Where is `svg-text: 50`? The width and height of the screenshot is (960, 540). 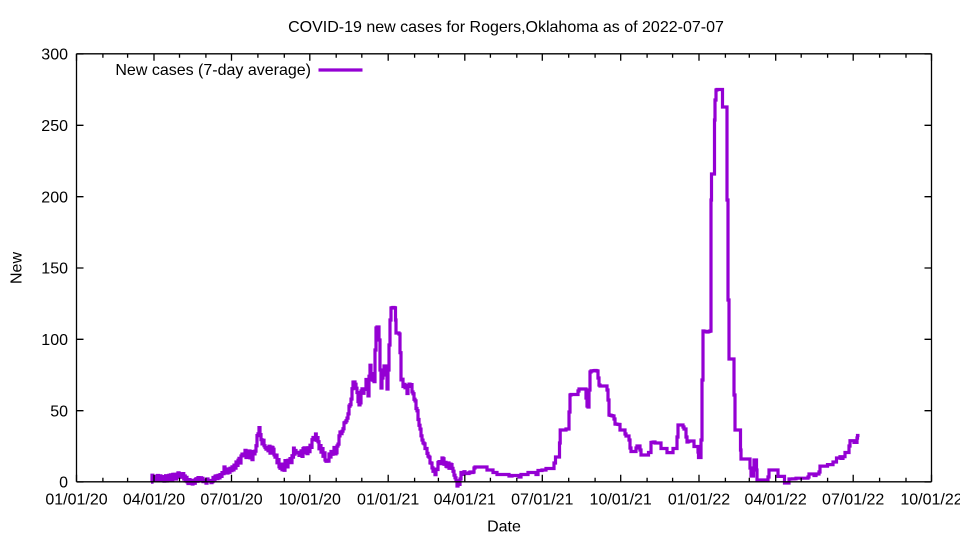
svg-text: 50 is located at coordinates (59, 411).